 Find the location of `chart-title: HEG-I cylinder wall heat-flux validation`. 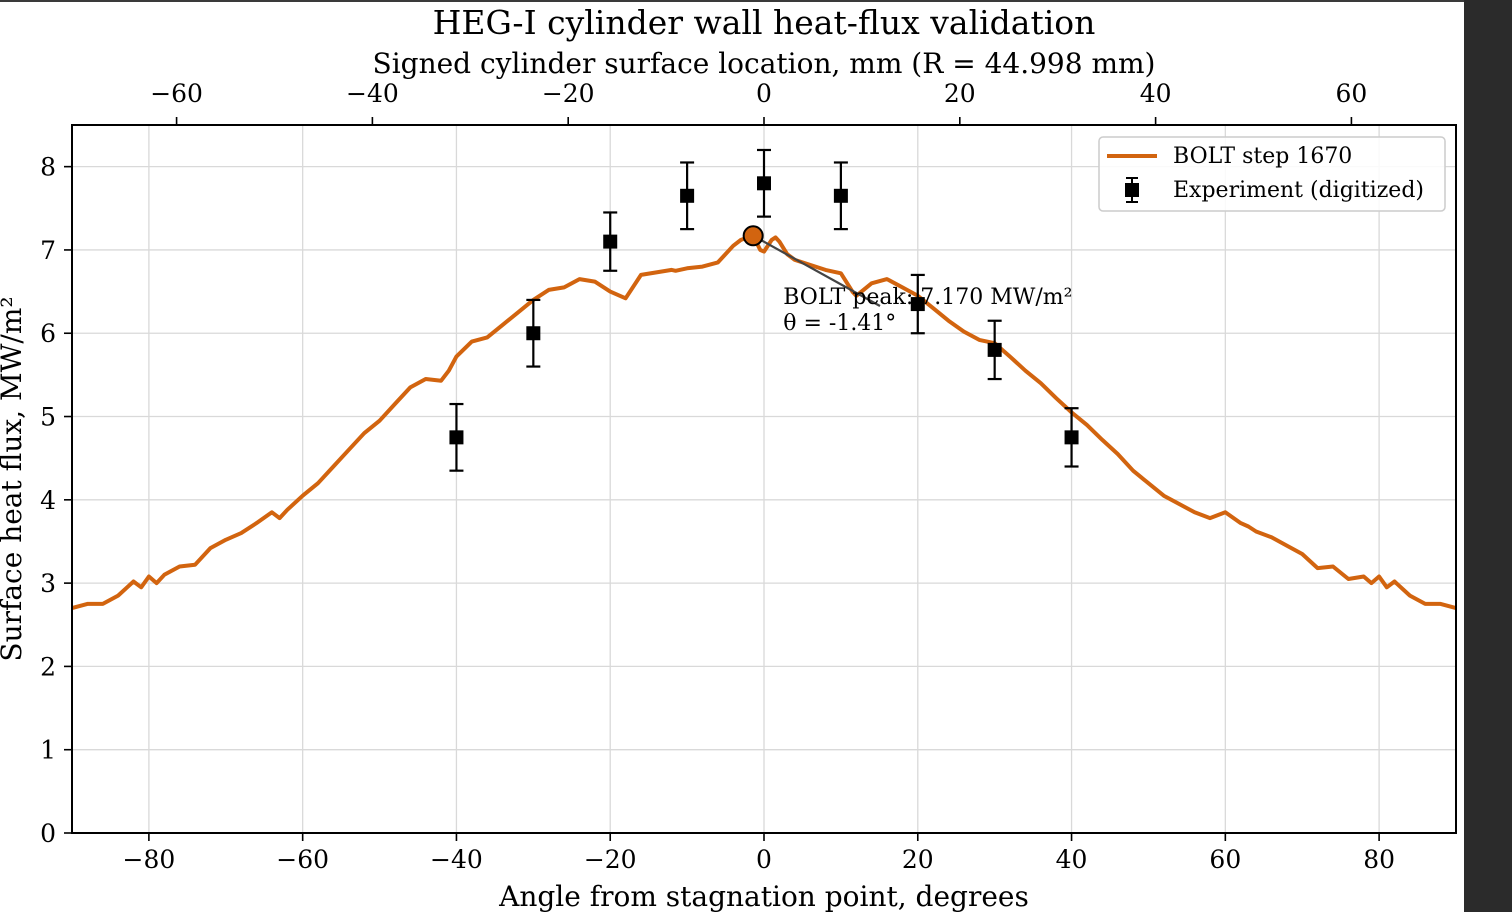

chart-title: HEG-I cylinder wall heat-flux validation is located at coordinates (764, 22).